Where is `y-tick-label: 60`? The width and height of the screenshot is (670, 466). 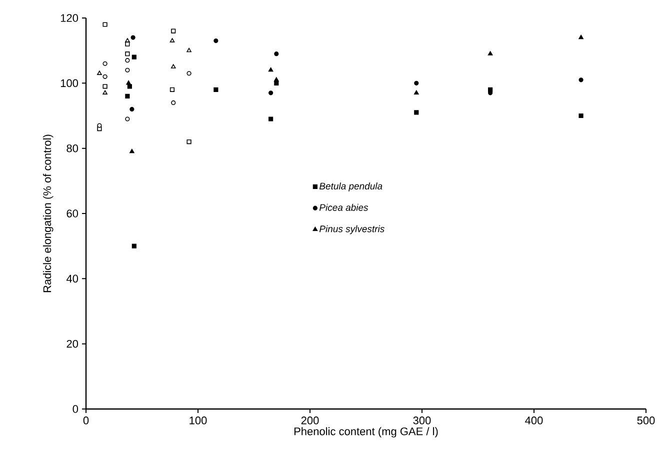
y-tick-label: 60 is located at coordinates (72, 214).